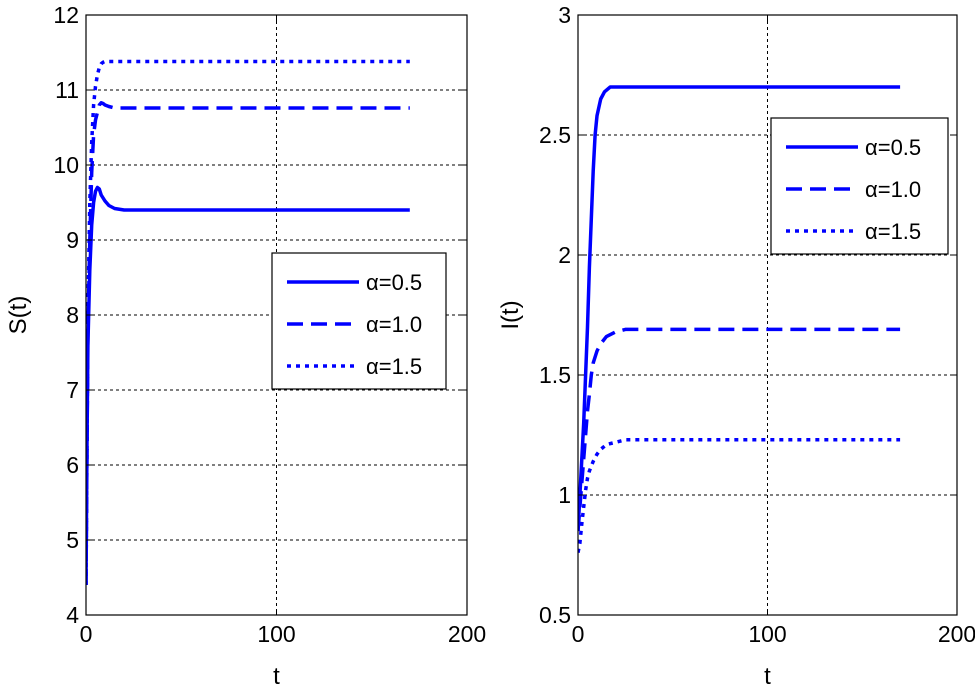 The height and width of the screenshot is (690, 975). What do you see at coordinates (72, 540) in the screenshot?
I see `y-tick-label: 5` at bounding box center [72, 540].